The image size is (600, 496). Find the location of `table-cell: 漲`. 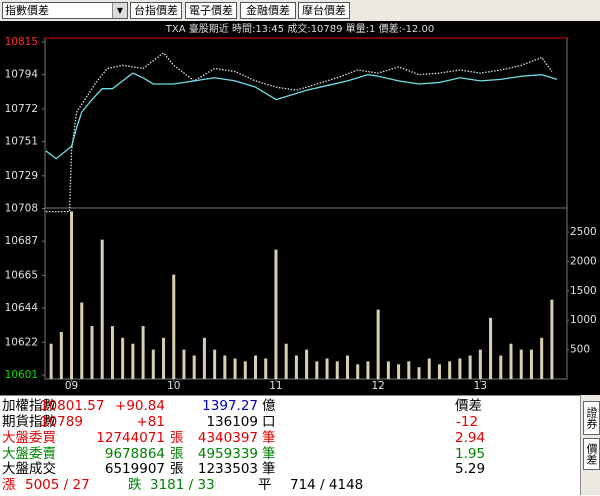

table-cell: 漲 is located at coordinates (9, 485).